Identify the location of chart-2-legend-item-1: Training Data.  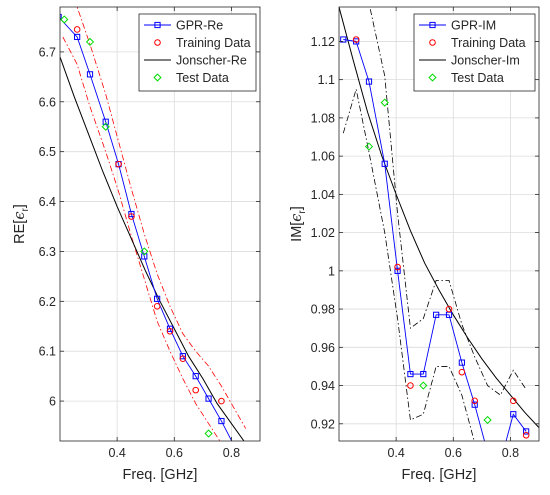
(477, 43).